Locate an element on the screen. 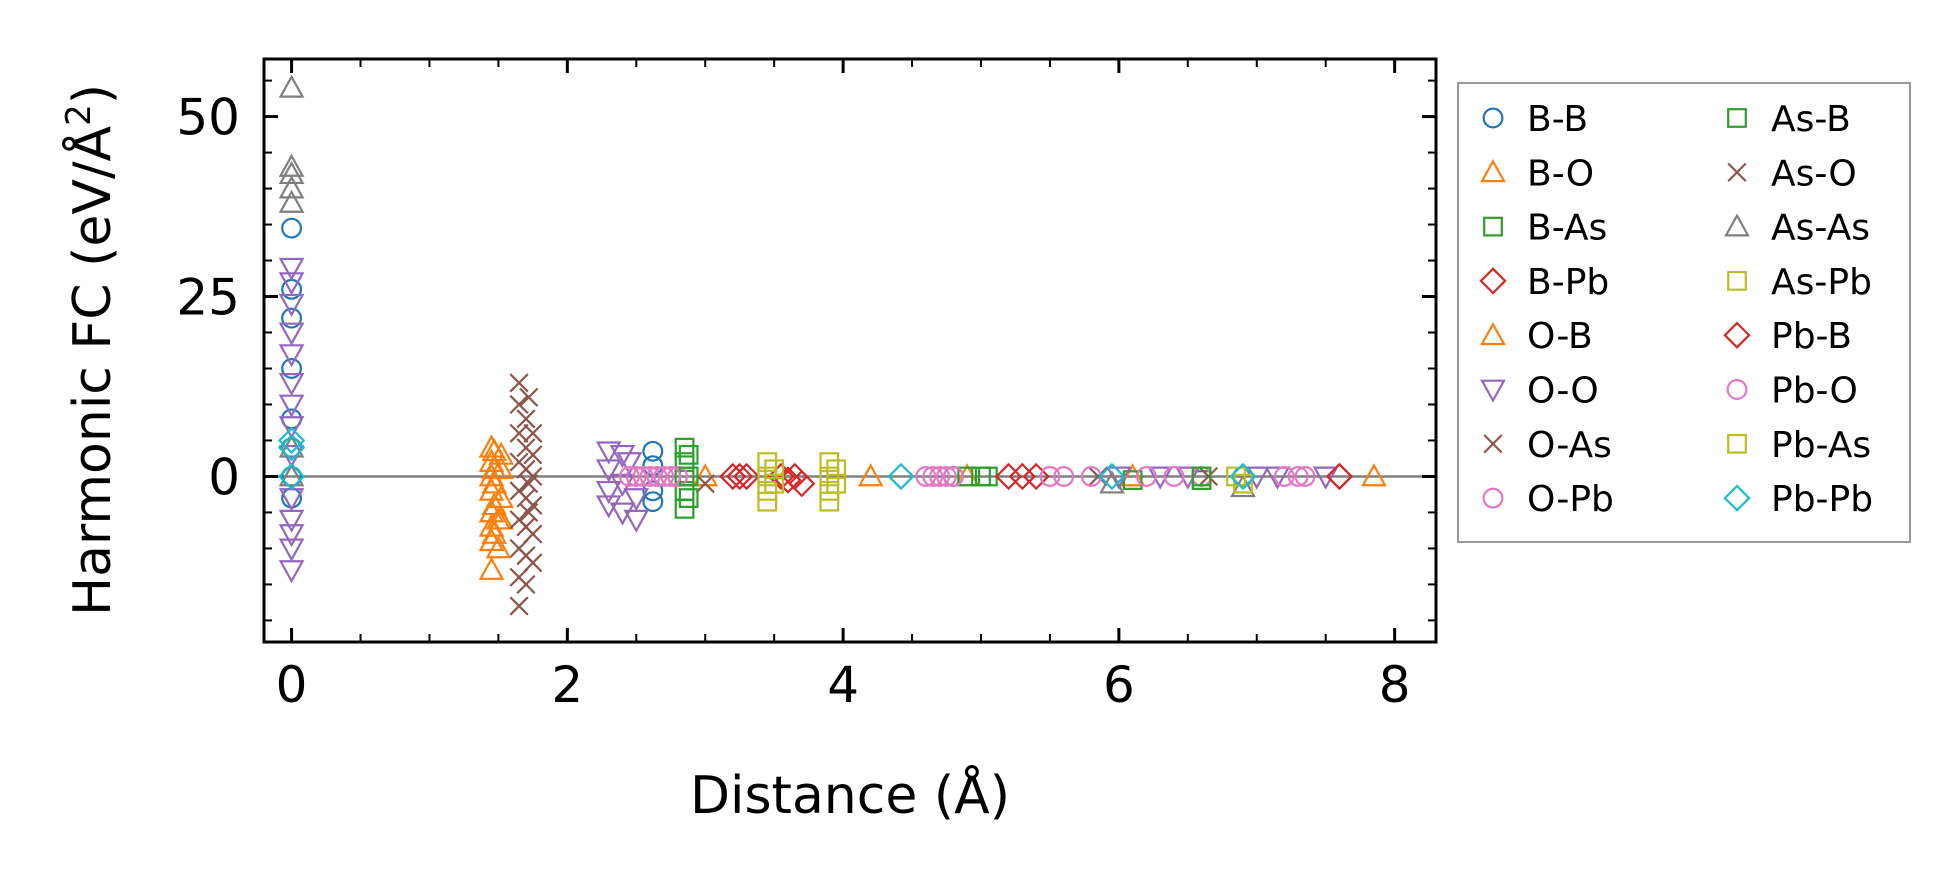  x-tick-label: 2 is located at coordinates (567, 685).